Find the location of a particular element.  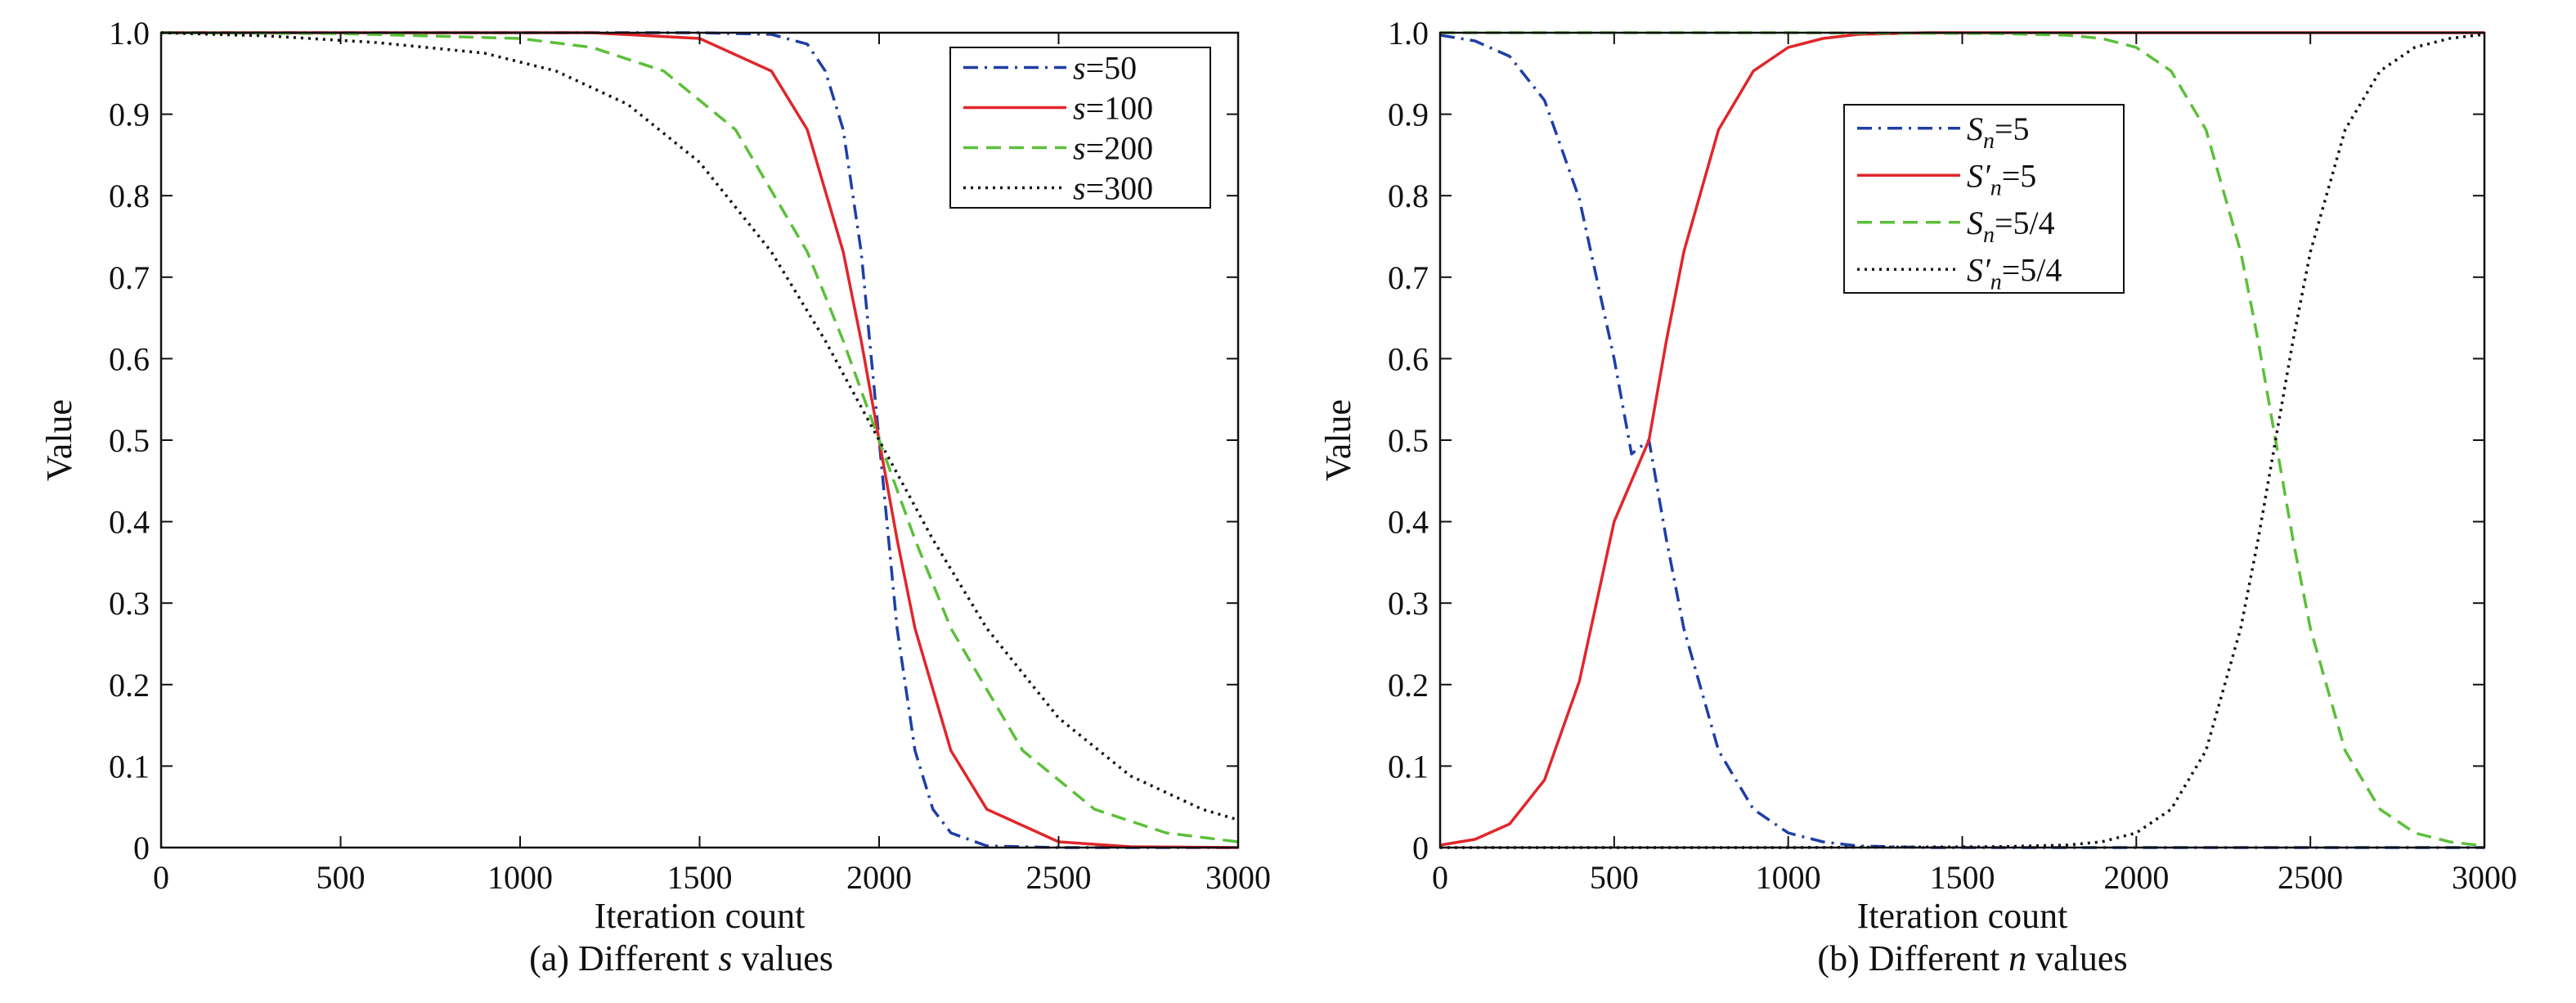

legend-label-1: s=50 is located at coordinates (1105, 69).